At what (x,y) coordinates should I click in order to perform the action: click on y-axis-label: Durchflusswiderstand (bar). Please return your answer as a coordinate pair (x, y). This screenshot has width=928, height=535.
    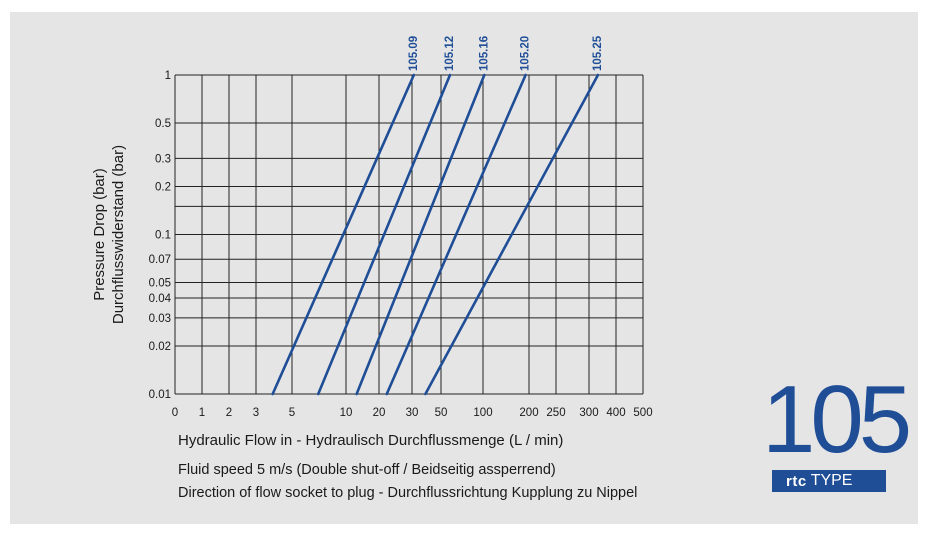
    Looking at the image, I should click on (118, 234).